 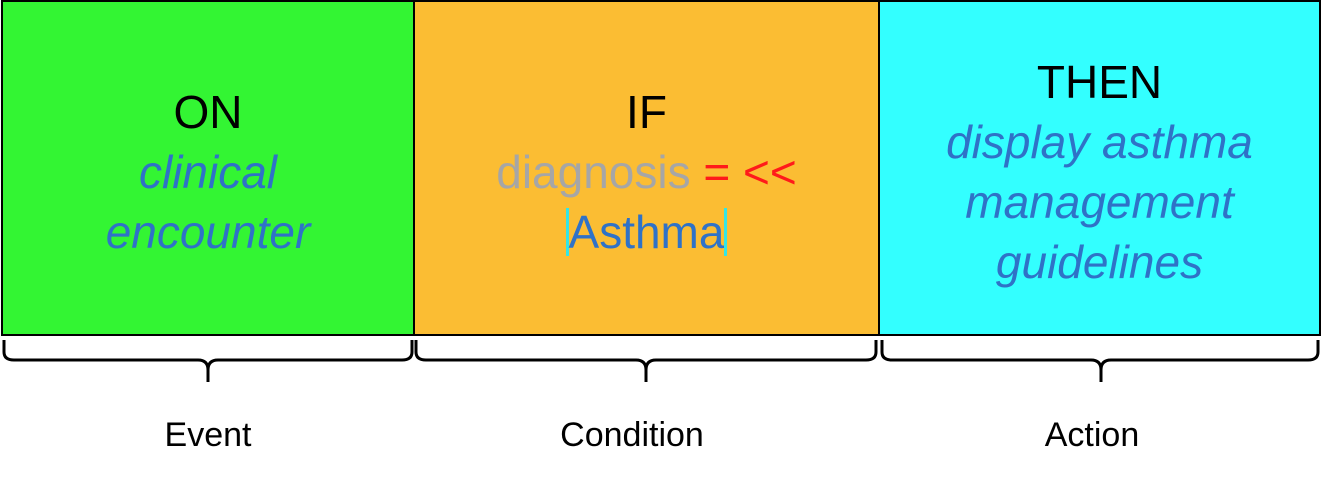 I want to click on condition-content: IF diagnosis = << Asthma, so click(x=646, y=172).